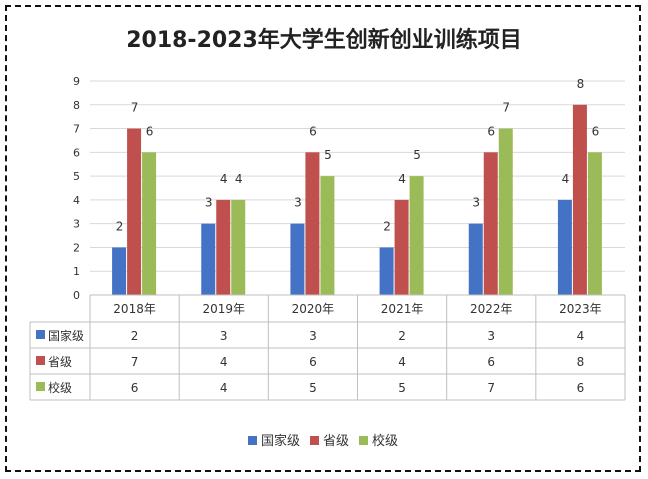 This screenshot has width=648, height=479. Describe the element at coordinates (579, 200) in the screenshot. I see `bar-省级-2023年` at that location.